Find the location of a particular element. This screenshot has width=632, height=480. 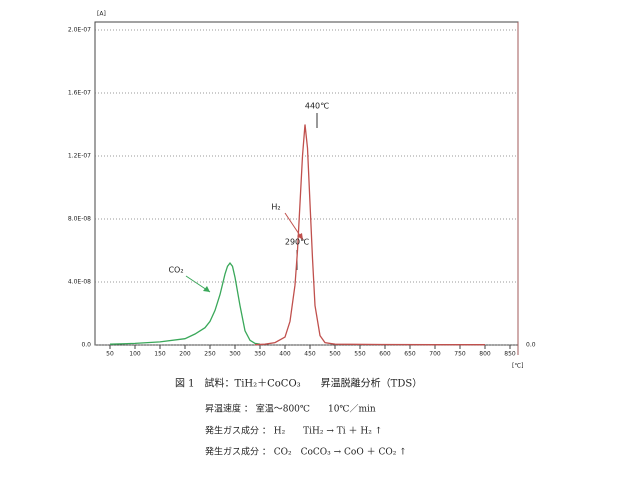

annotation: CO₂ is located at coordinates (175, 270).